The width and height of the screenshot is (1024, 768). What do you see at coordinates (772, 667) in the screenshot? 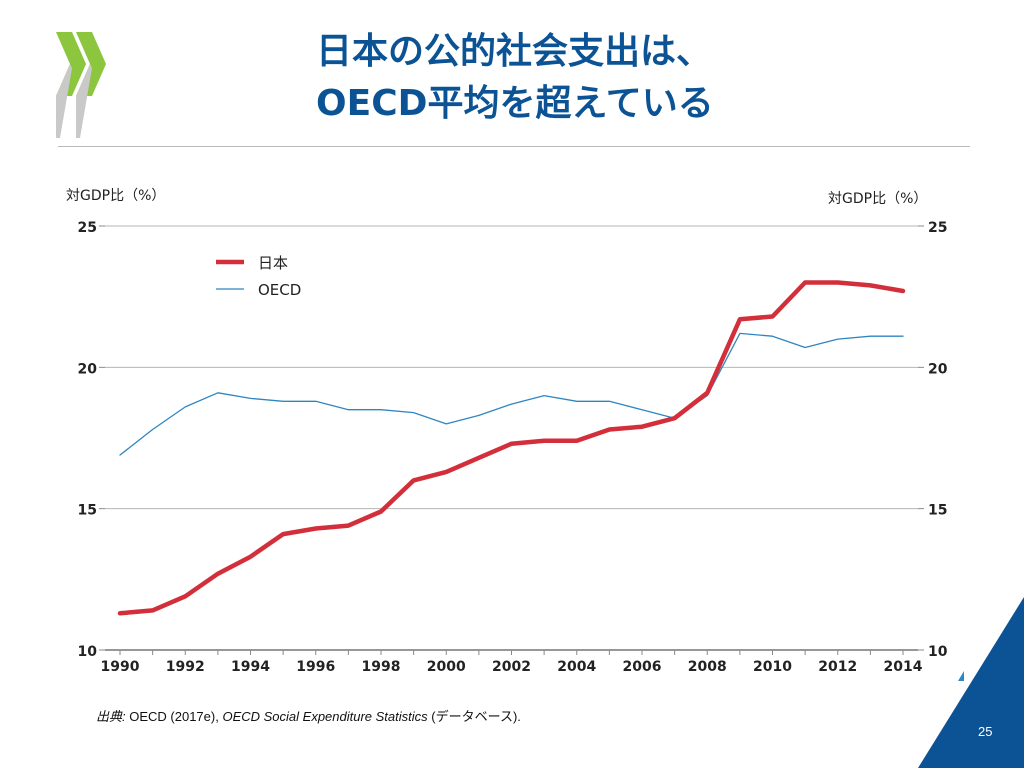
I see `x-tick-label: 2010` at bounding box center [772, 667].